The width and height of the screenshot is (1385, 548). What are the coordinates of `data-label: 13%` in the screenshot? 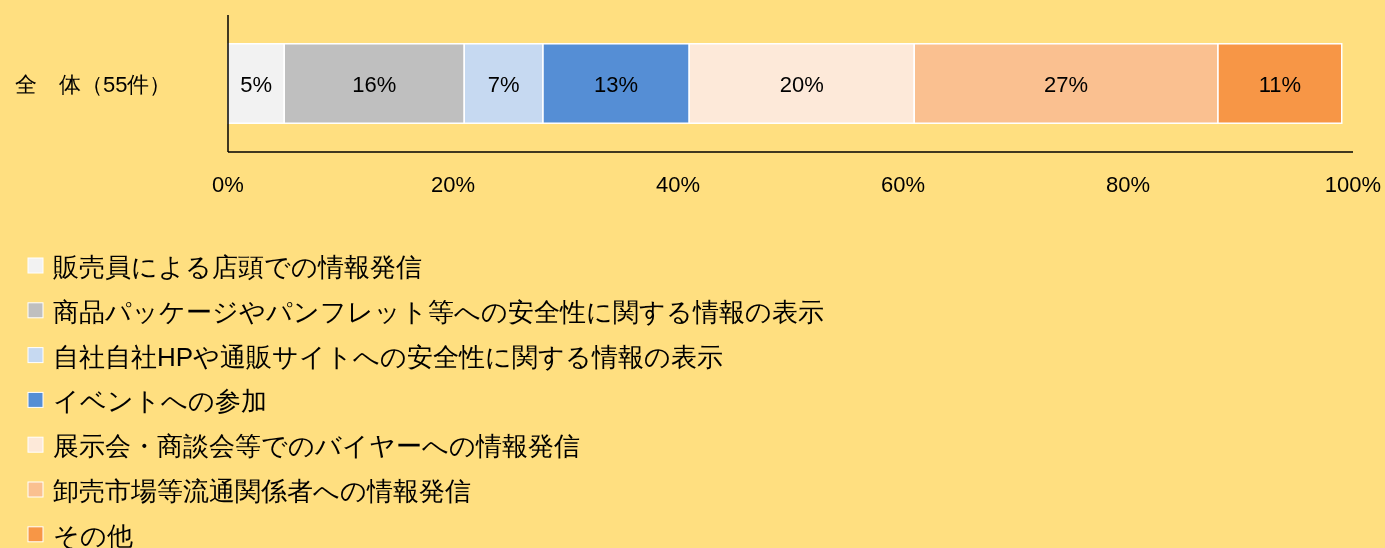 It's located at (616, 84).